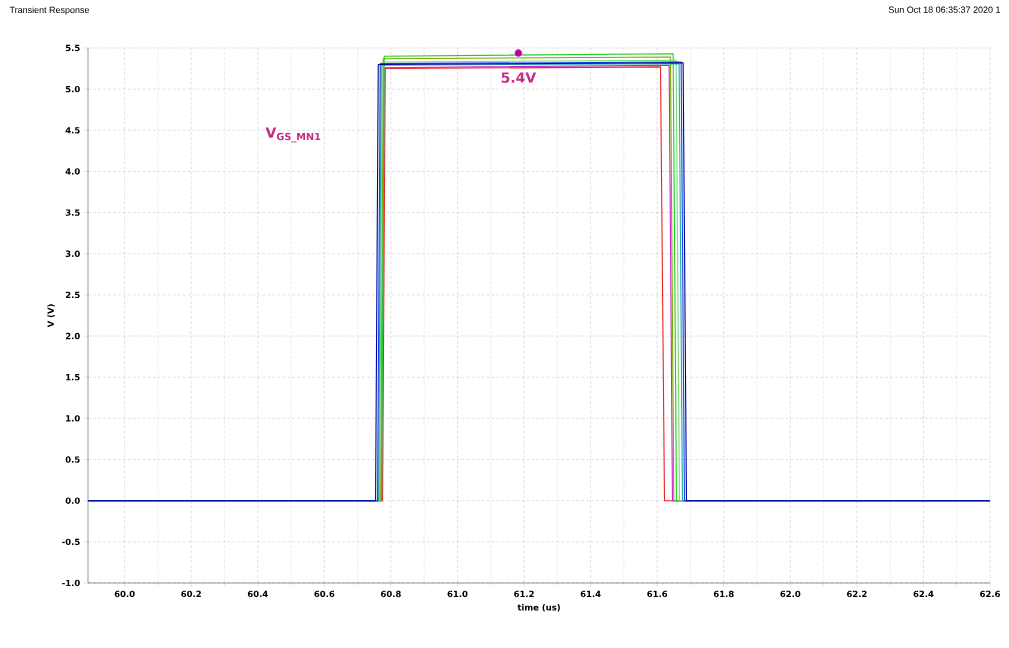 Image resolution: width=1009 pixels, height=648 pixels. Describe the element at coordinates (944, 9) in the screenshot. I see `text: Sun Oct 18 06:35:37 2020 1` at that location.